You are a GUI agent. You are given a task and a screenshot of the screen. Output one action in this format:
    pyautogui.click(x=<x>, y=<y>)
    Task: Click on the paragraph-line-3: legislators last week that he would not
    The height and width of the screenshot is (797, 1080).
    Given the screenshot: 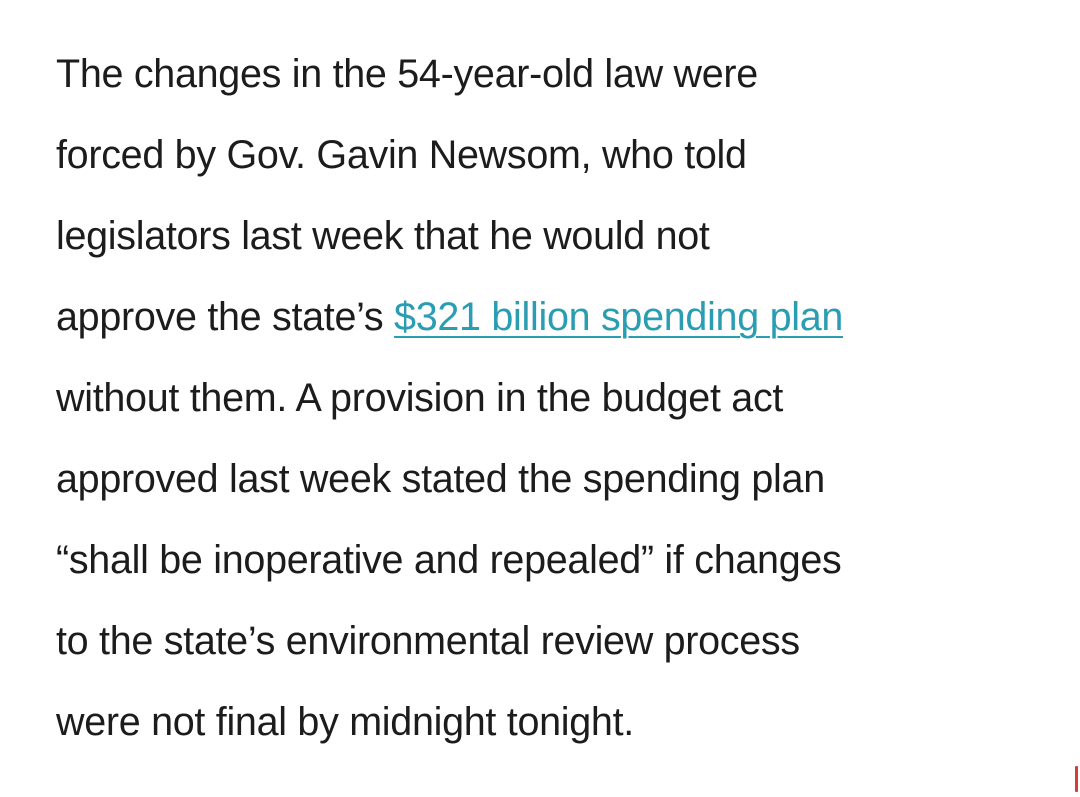 What is the action you would take?
    pyautogui.click(x=383, y=236)
    